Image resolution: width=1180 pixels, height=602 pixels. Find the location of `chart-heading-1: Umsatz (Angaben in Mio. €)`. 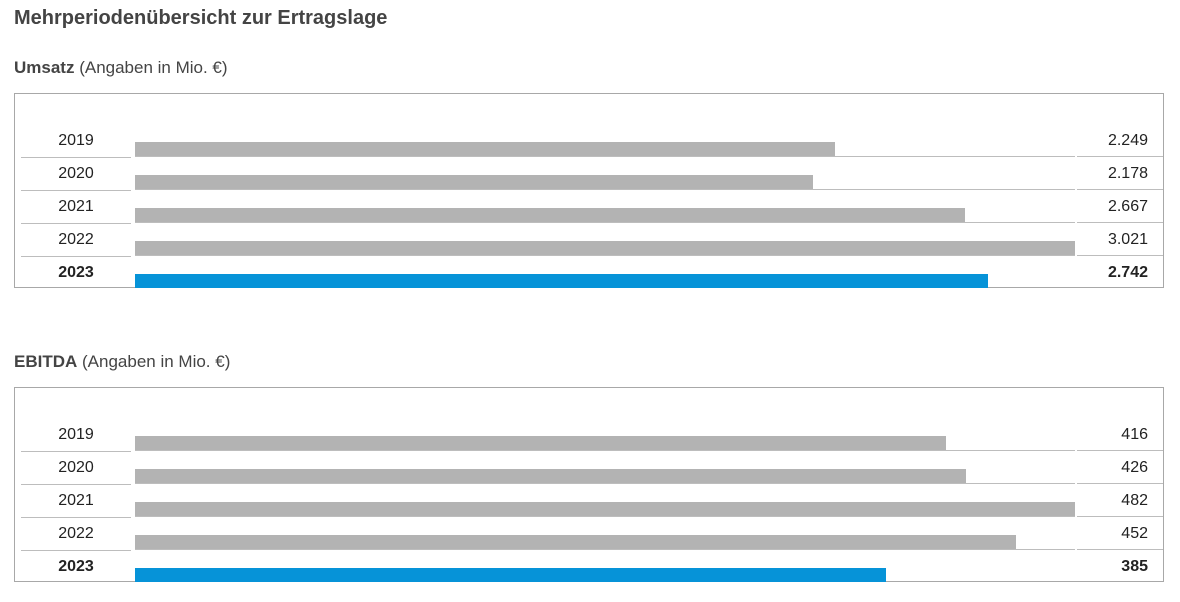

chart-heading-1: Umsatz (Angaben in Mio. €) is located at coordinates (121, 68).